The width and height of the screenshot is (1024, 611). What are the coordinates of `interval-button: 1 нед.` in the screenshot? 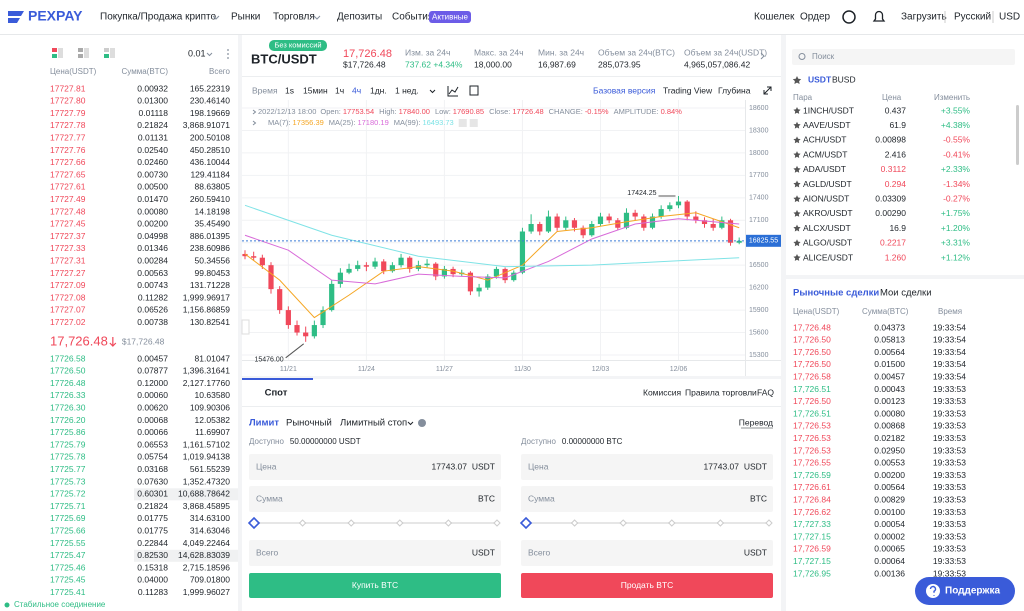 It's located at (407, 90).